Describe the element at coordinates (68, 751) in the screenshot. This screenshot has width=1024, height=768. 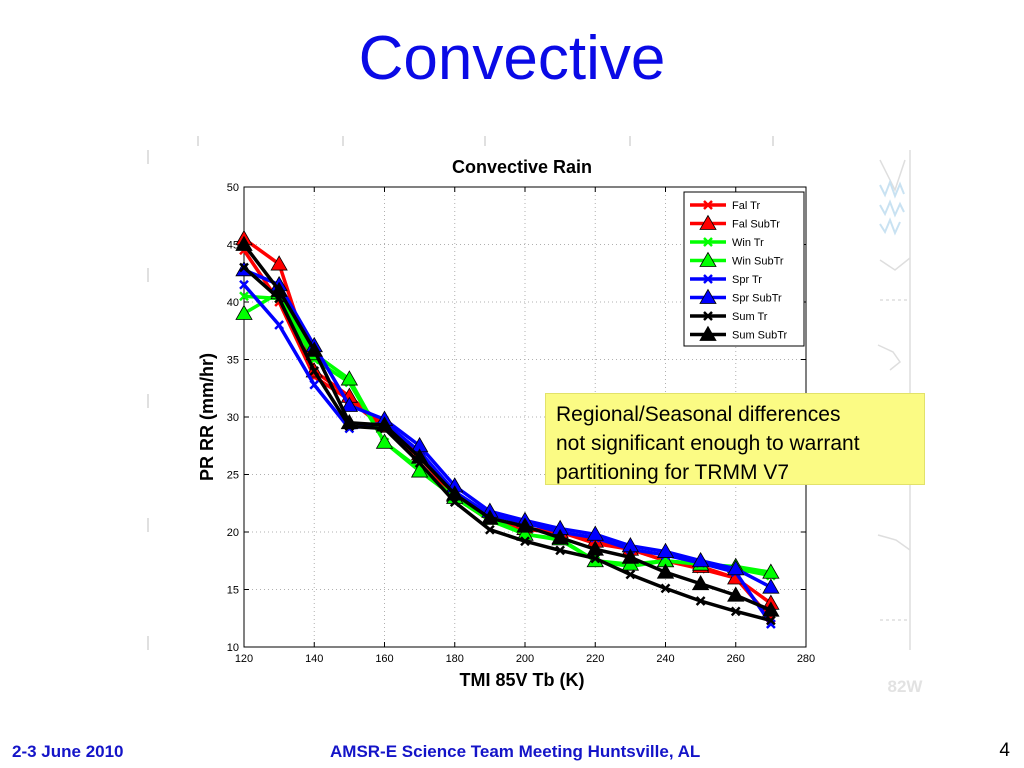
I see `footer-date: 2-3 June 2010` at that location.